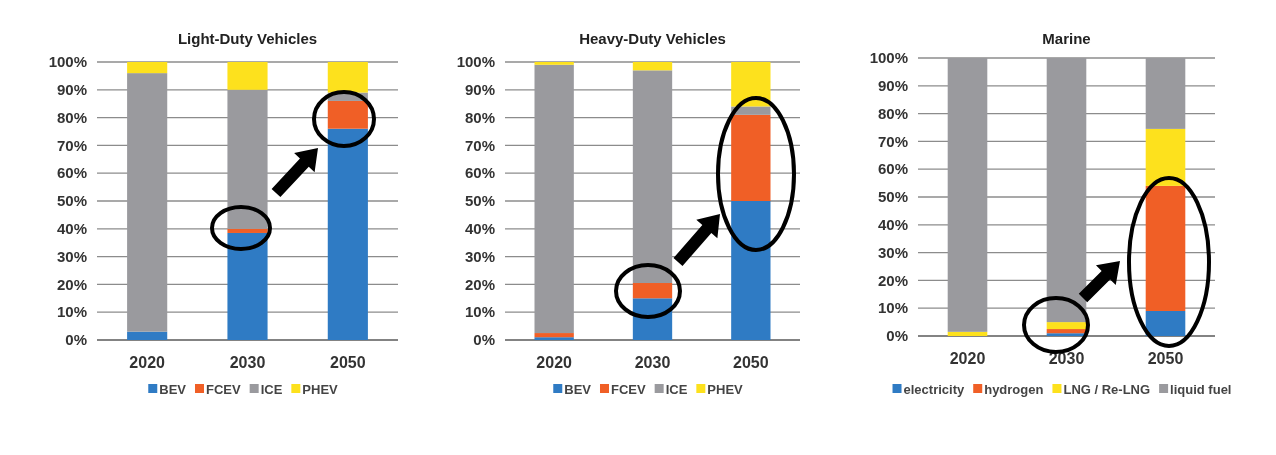 The height and width of the screenshot is (455, 1276). What do you see at coordinates (1201, 389) in the screenshot?
I see `legend-label: liquid fuel` at bounding box center [1201, 389].